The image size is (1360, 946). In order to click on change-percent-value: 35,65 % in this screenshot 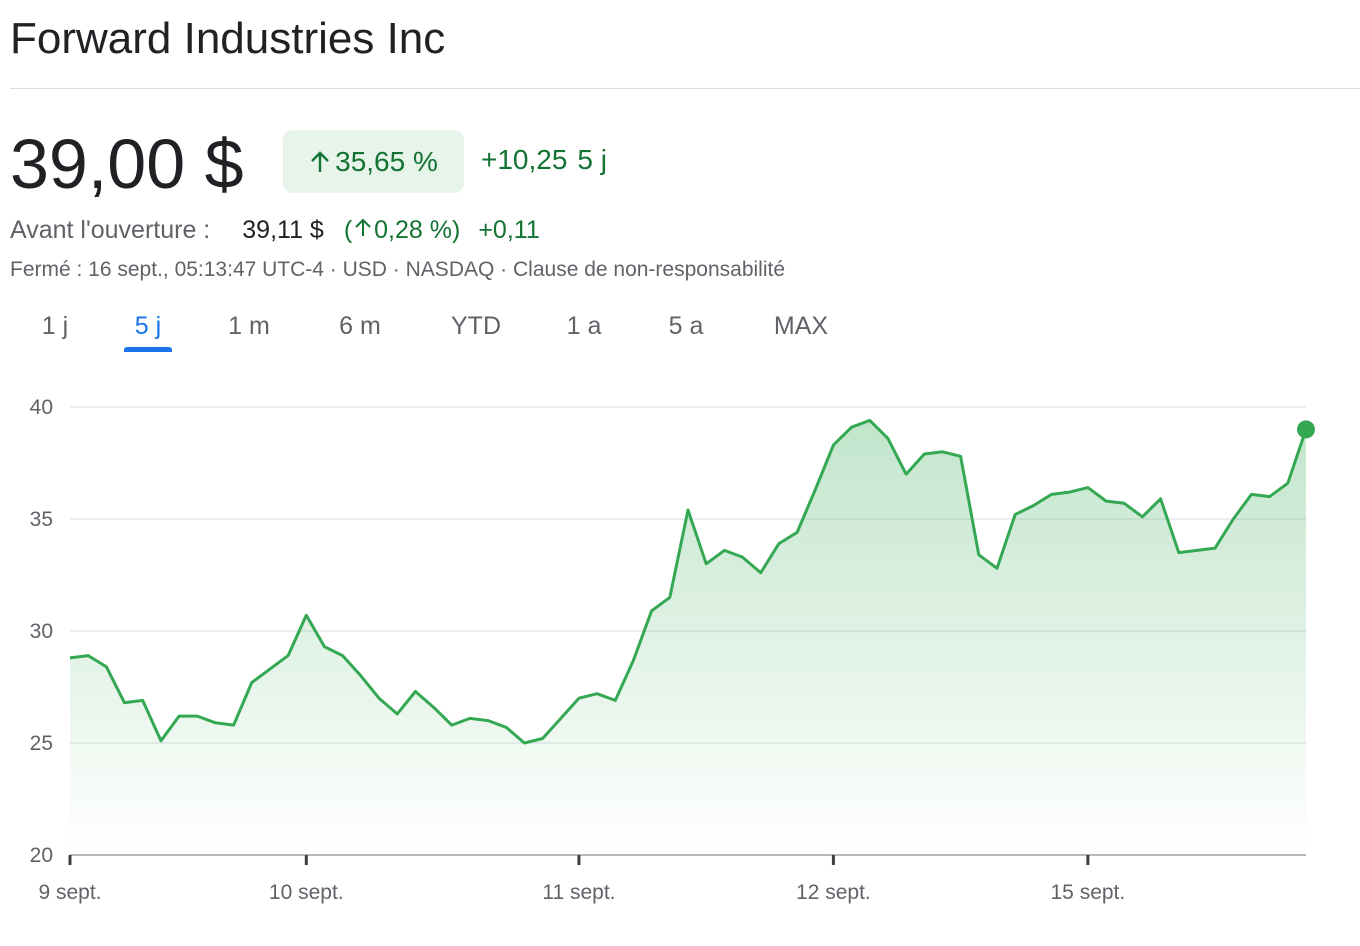, I will do `click(386, 161)`.